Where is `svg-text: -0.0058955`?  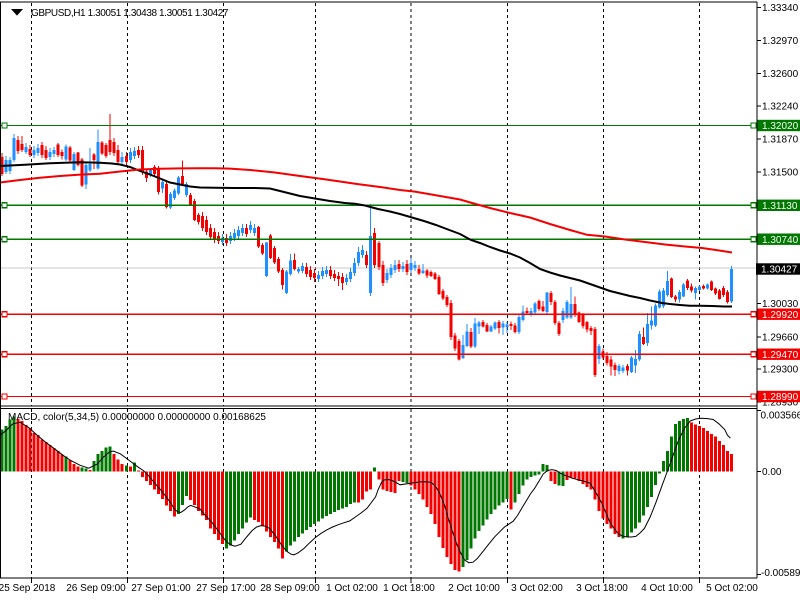
svg-text: -0.0058955 is located at coordinates (780, 573).